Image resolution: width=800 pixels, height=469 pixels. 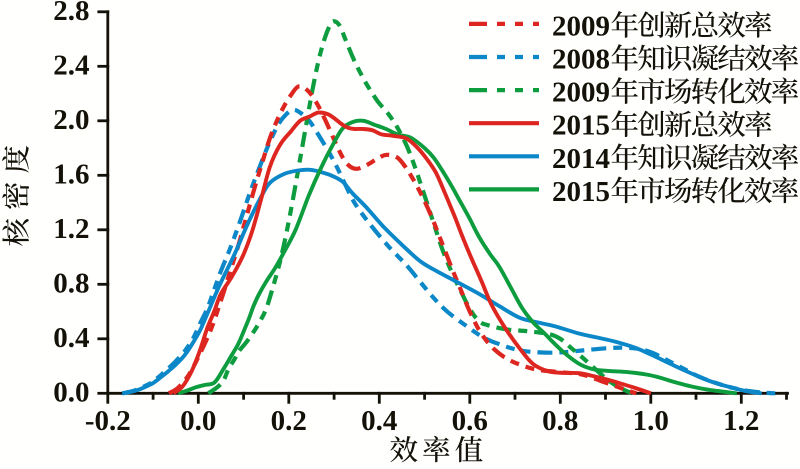 I want to click on svg-text: -0.2, so click(x=108, y=421).